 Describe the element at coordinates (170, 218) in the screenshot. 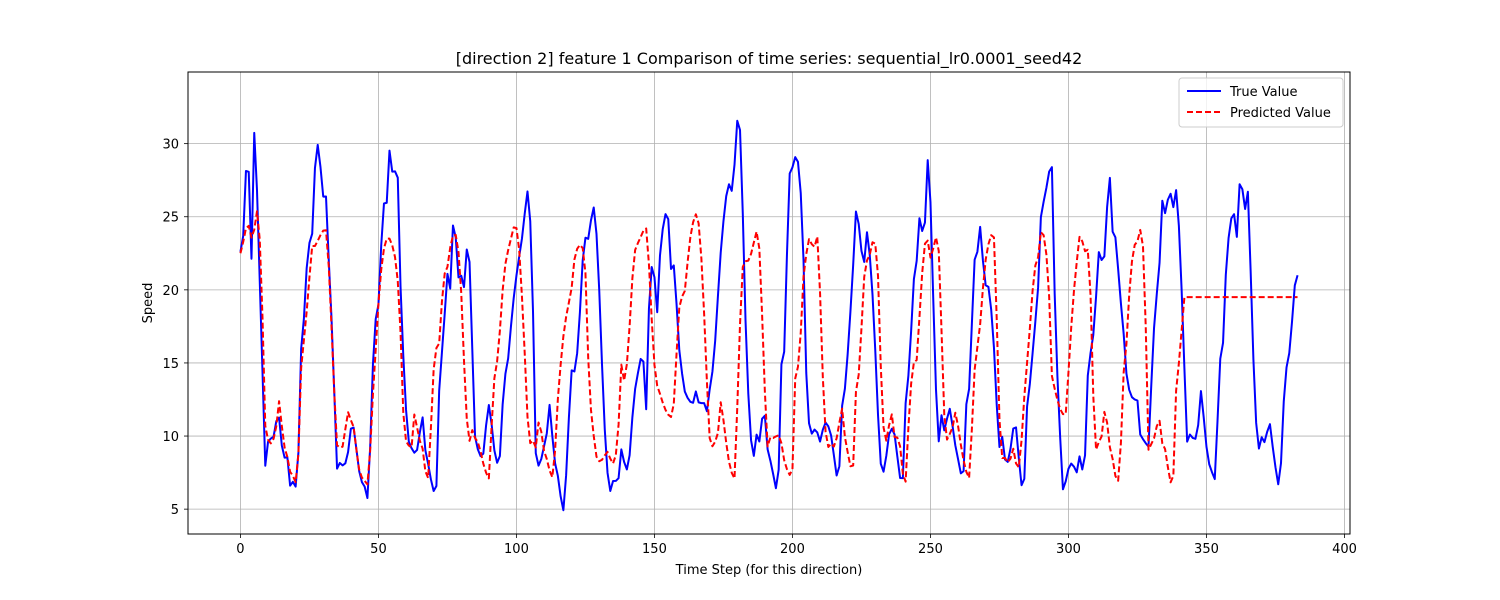

I see `y-tick-label: 25` at that location.